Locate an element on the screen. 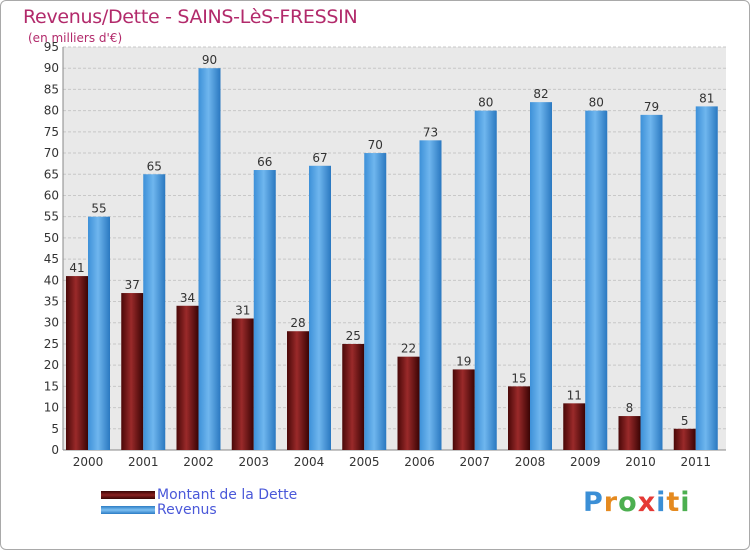  logo-letter: t is located at coordinates (673, 502).